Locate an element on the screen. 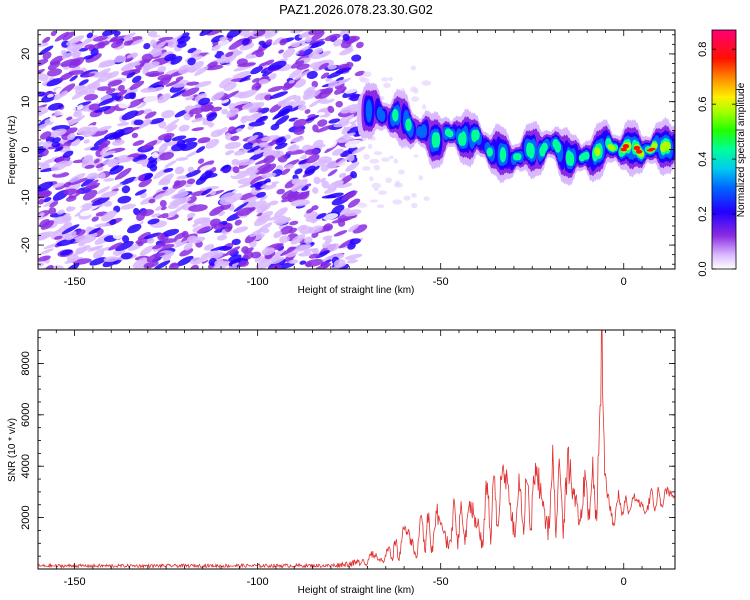  y-tick-label: 4000 is located at coordinates (26, 466).